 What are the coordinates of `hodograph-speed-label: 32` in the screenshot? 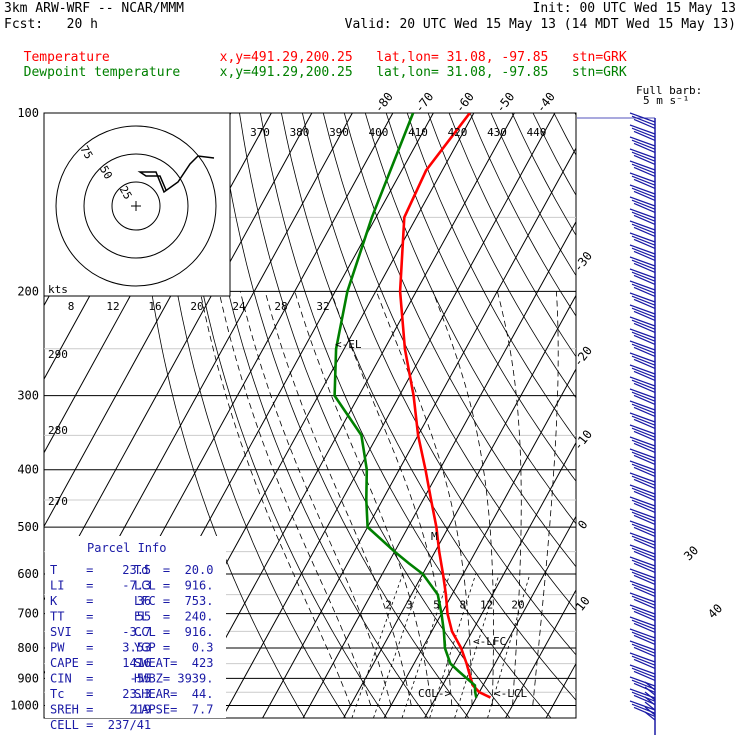 It's located at (322, 306).